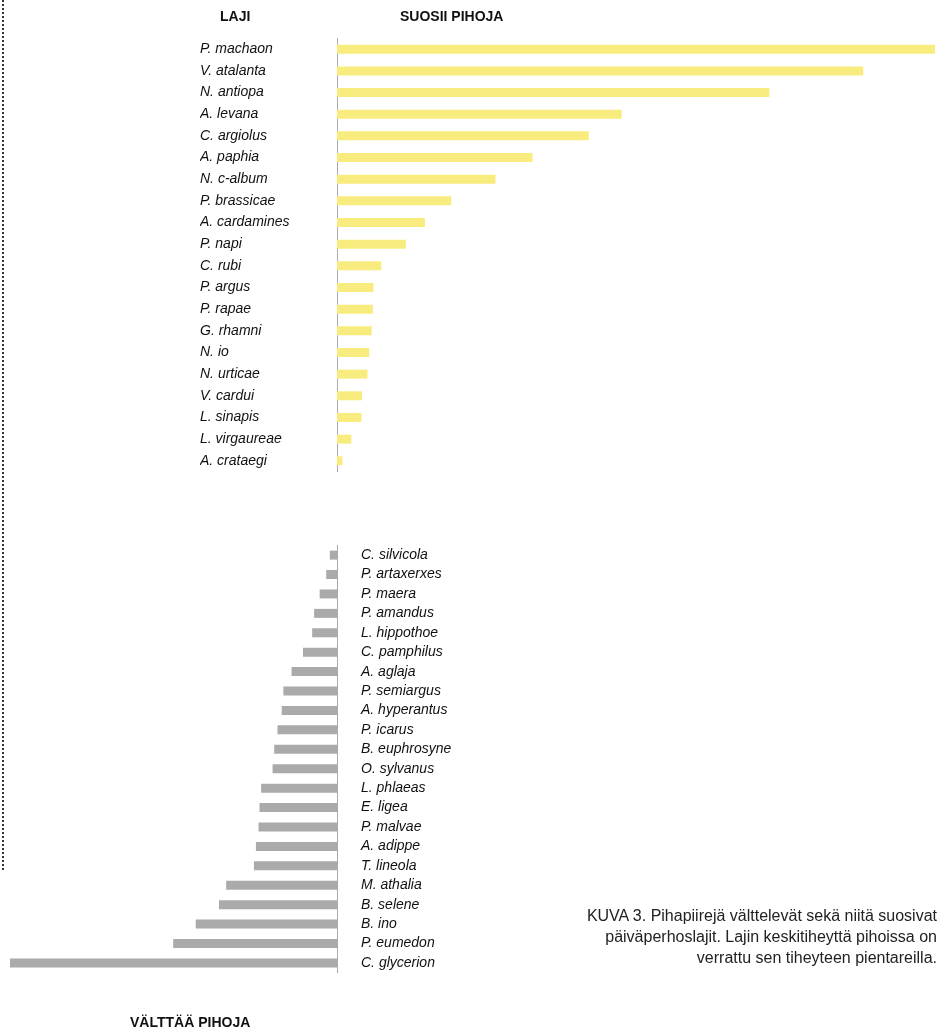 This screenshot has height=1032, width=942. I want to click on y-tick-label: G. rhamni, so click(231, 329).